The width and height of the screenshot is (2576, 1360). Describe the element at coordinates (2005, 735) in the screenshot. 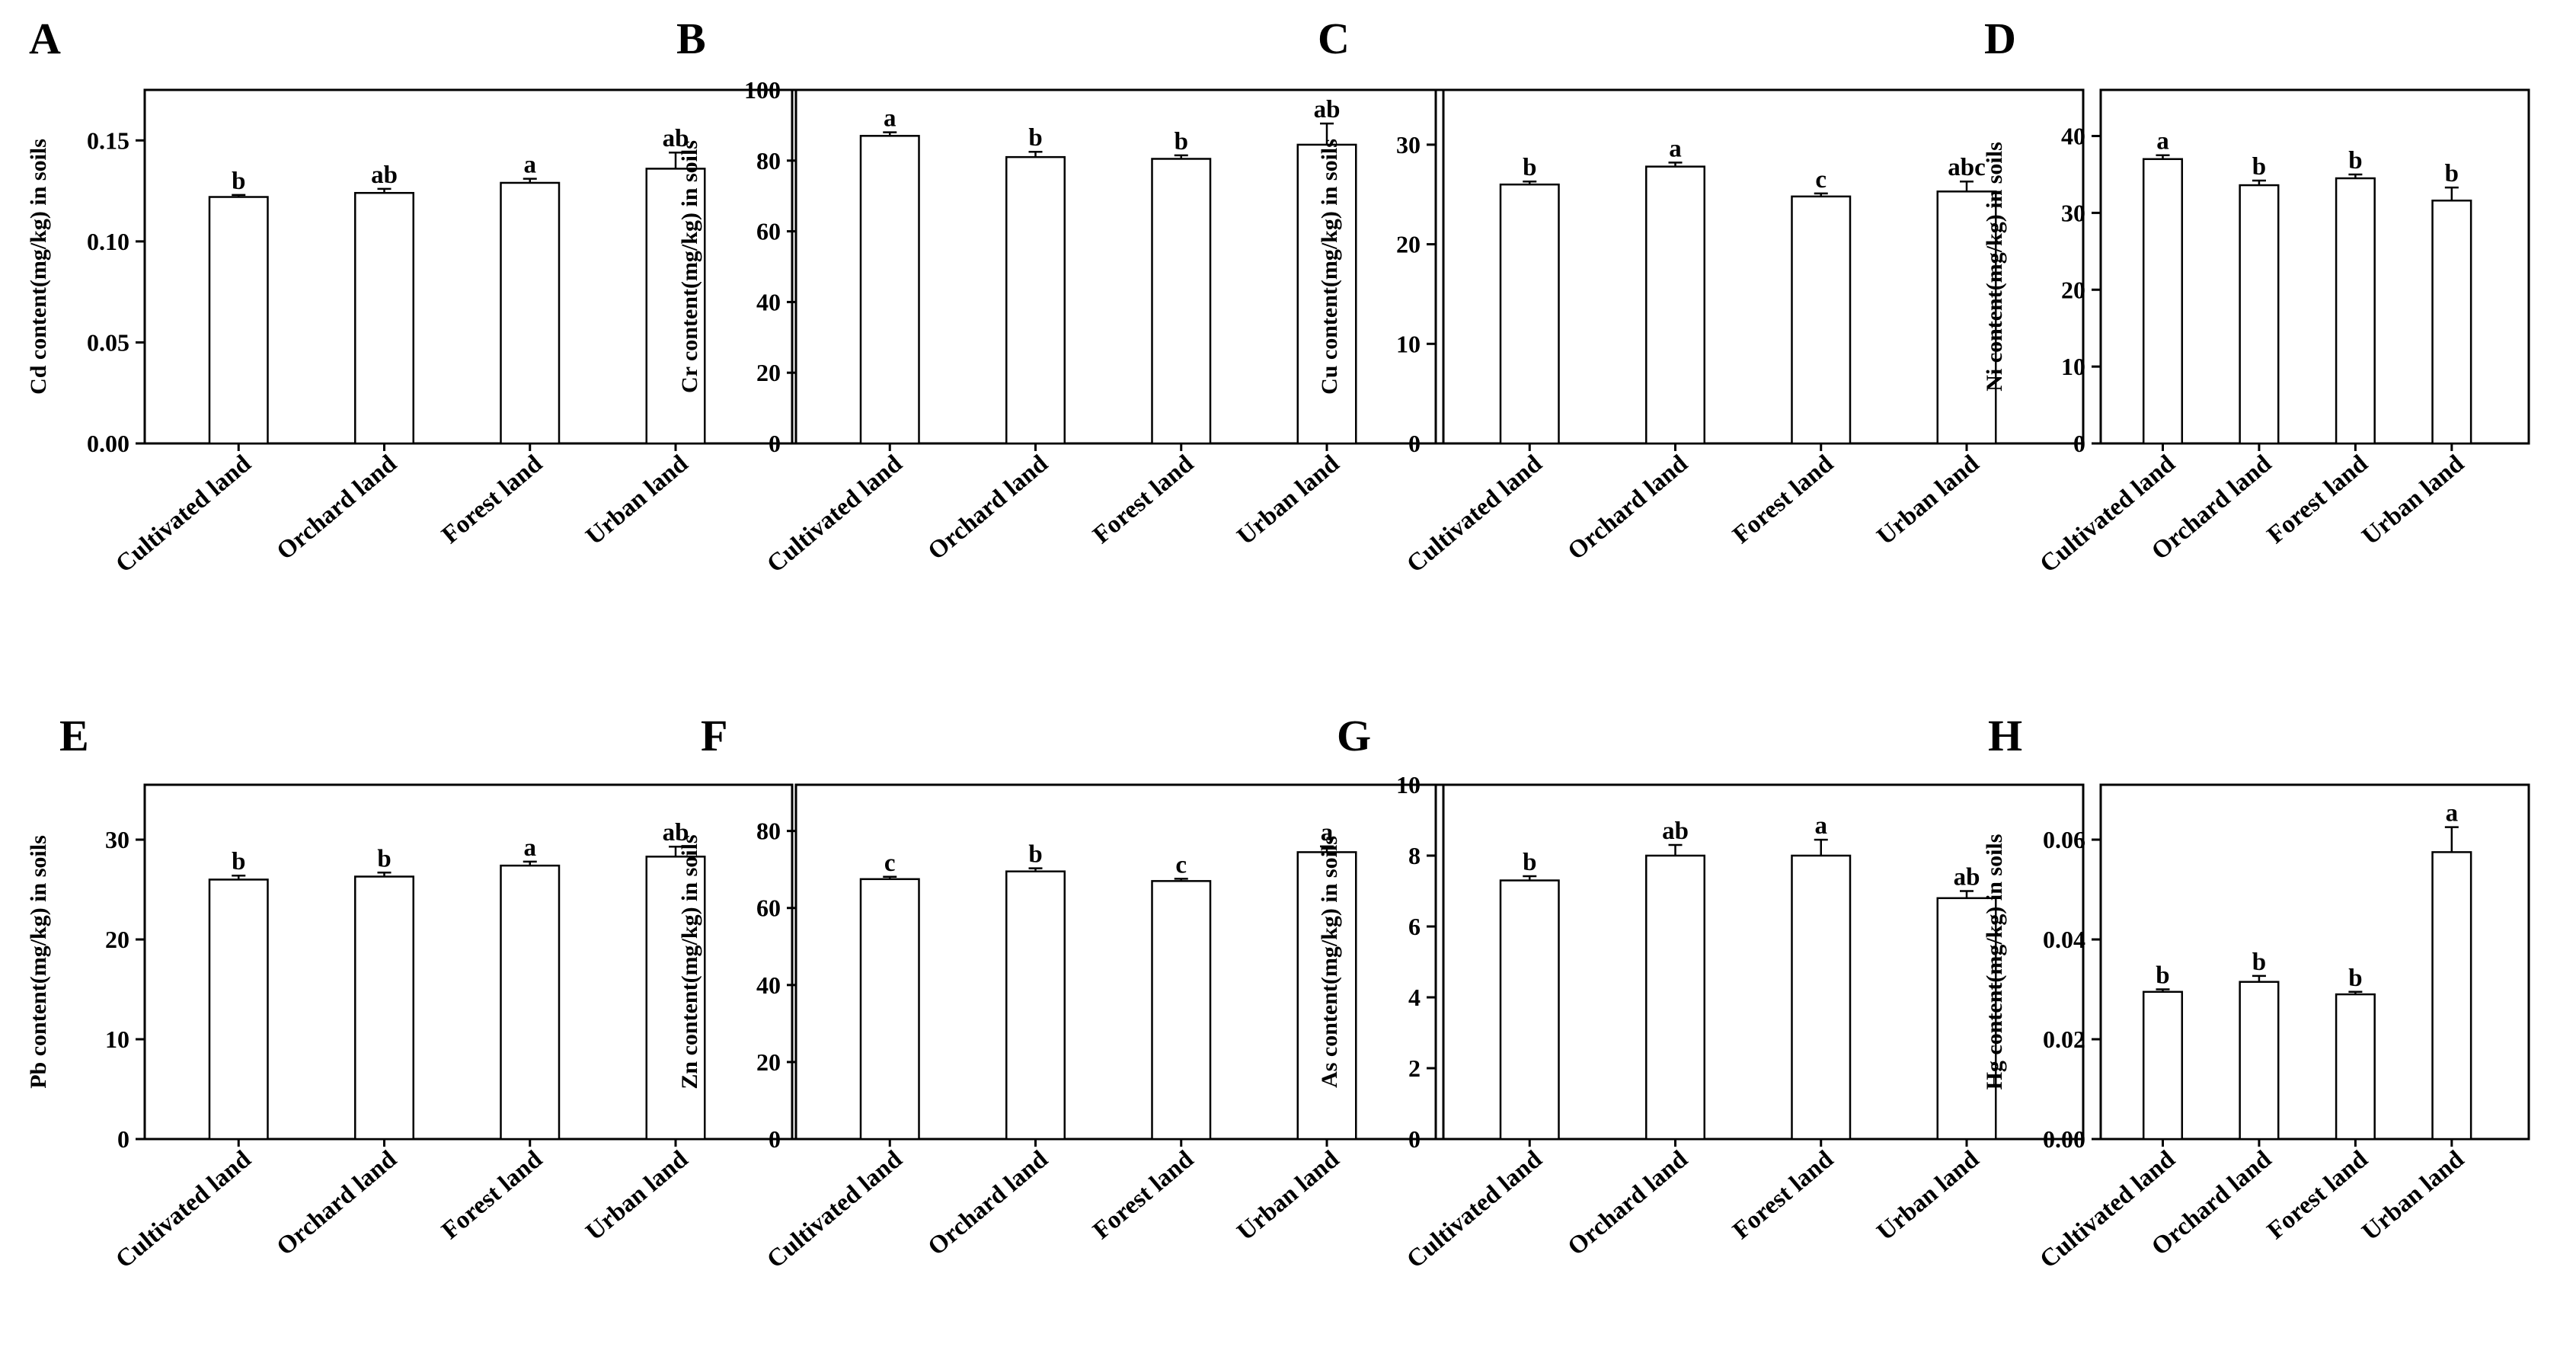

I see `panel-label: H` at that location.